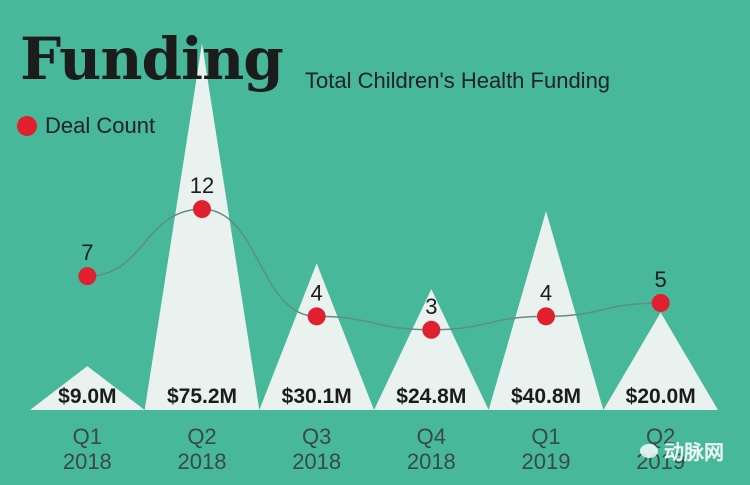  What do you see at coordinates (27, 126) in the screenshot?
I see `legend-dot-icon` at bounding box center [27, 126].